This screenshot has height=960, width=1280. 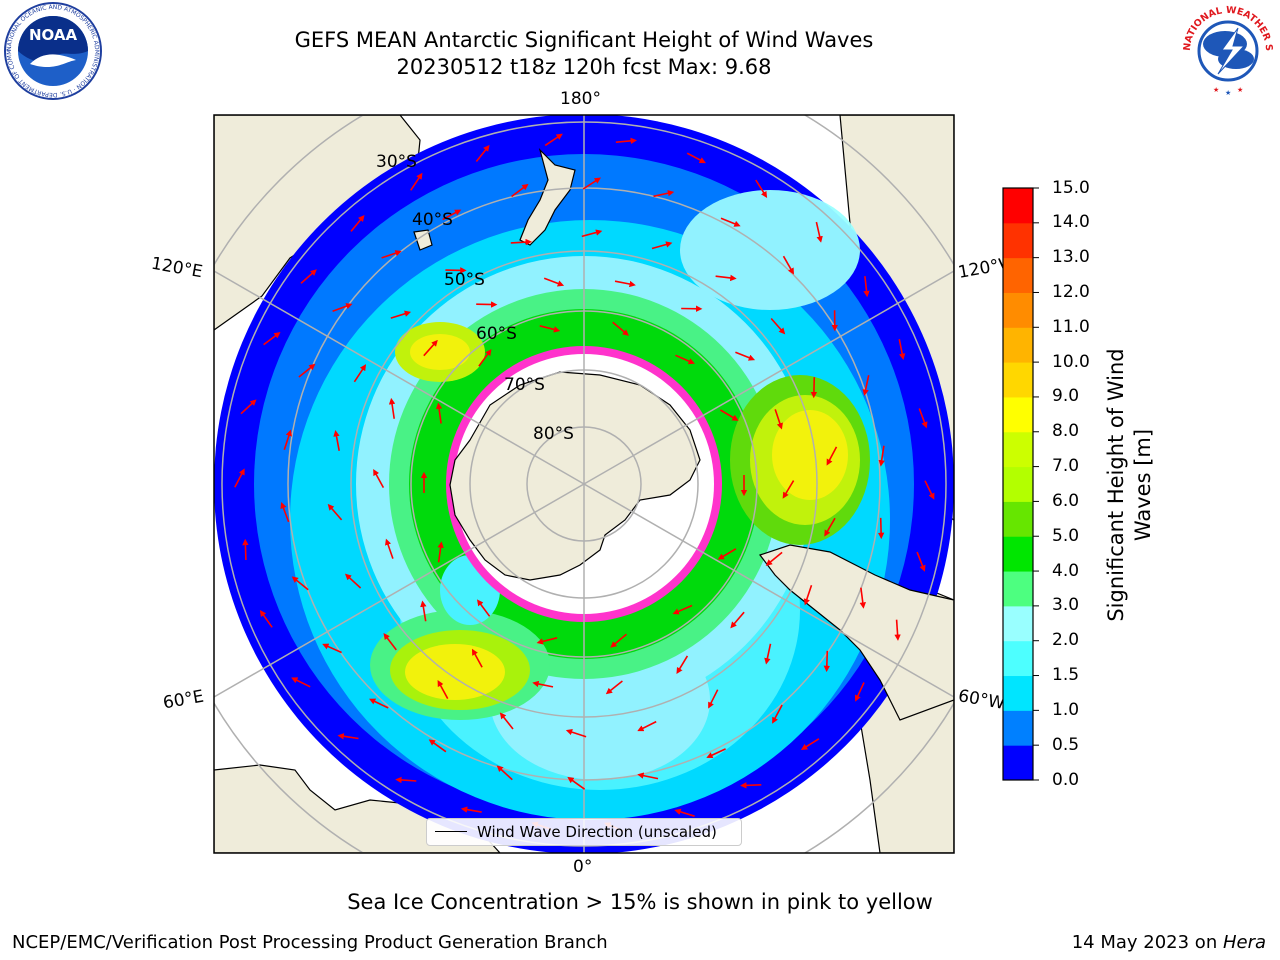 What do you see at coordinates (1066, 675) in the screenshot?
I see `colorbar-tick-label: 1.5` at bounding box center [1066, 675].